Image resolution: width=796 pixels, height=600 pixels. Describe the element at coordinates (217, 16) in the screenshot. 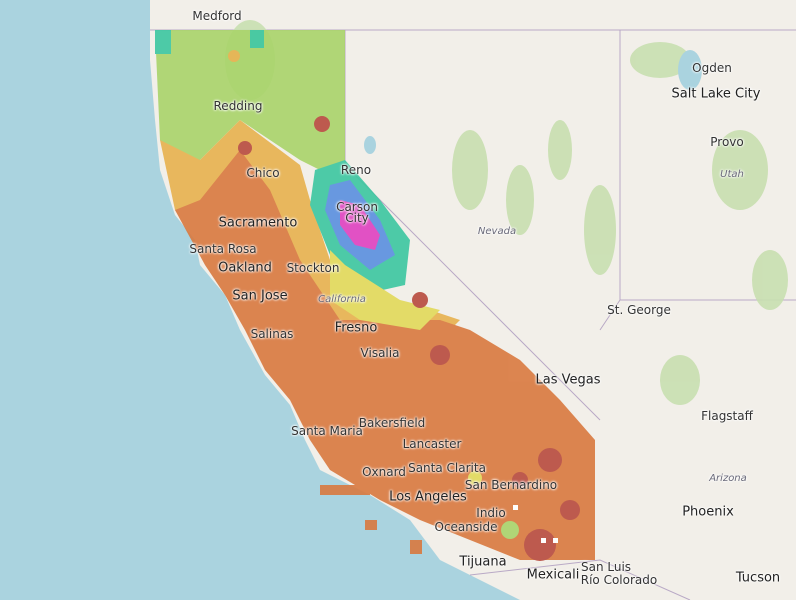

I see `city-label: Medford` at that location.